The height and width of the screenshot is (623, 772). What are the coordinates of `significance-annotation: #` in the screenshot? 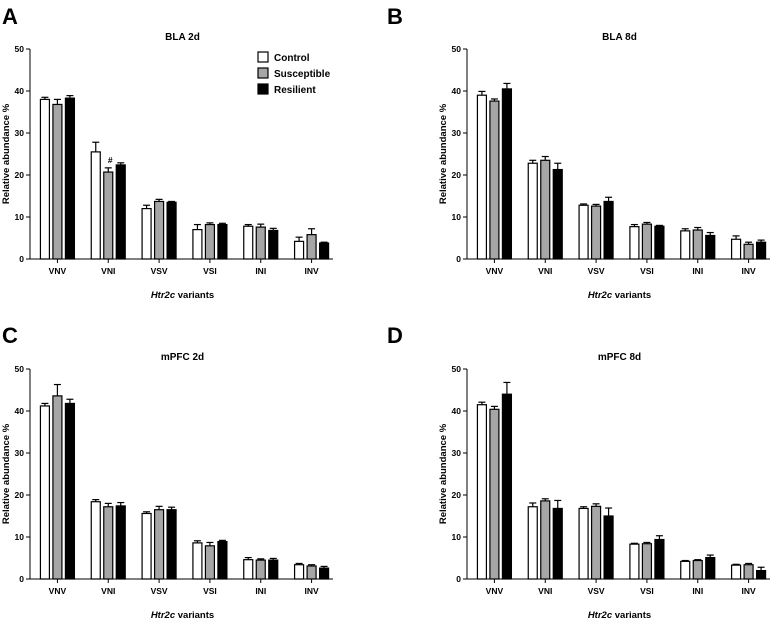 It's located at (110, 160).